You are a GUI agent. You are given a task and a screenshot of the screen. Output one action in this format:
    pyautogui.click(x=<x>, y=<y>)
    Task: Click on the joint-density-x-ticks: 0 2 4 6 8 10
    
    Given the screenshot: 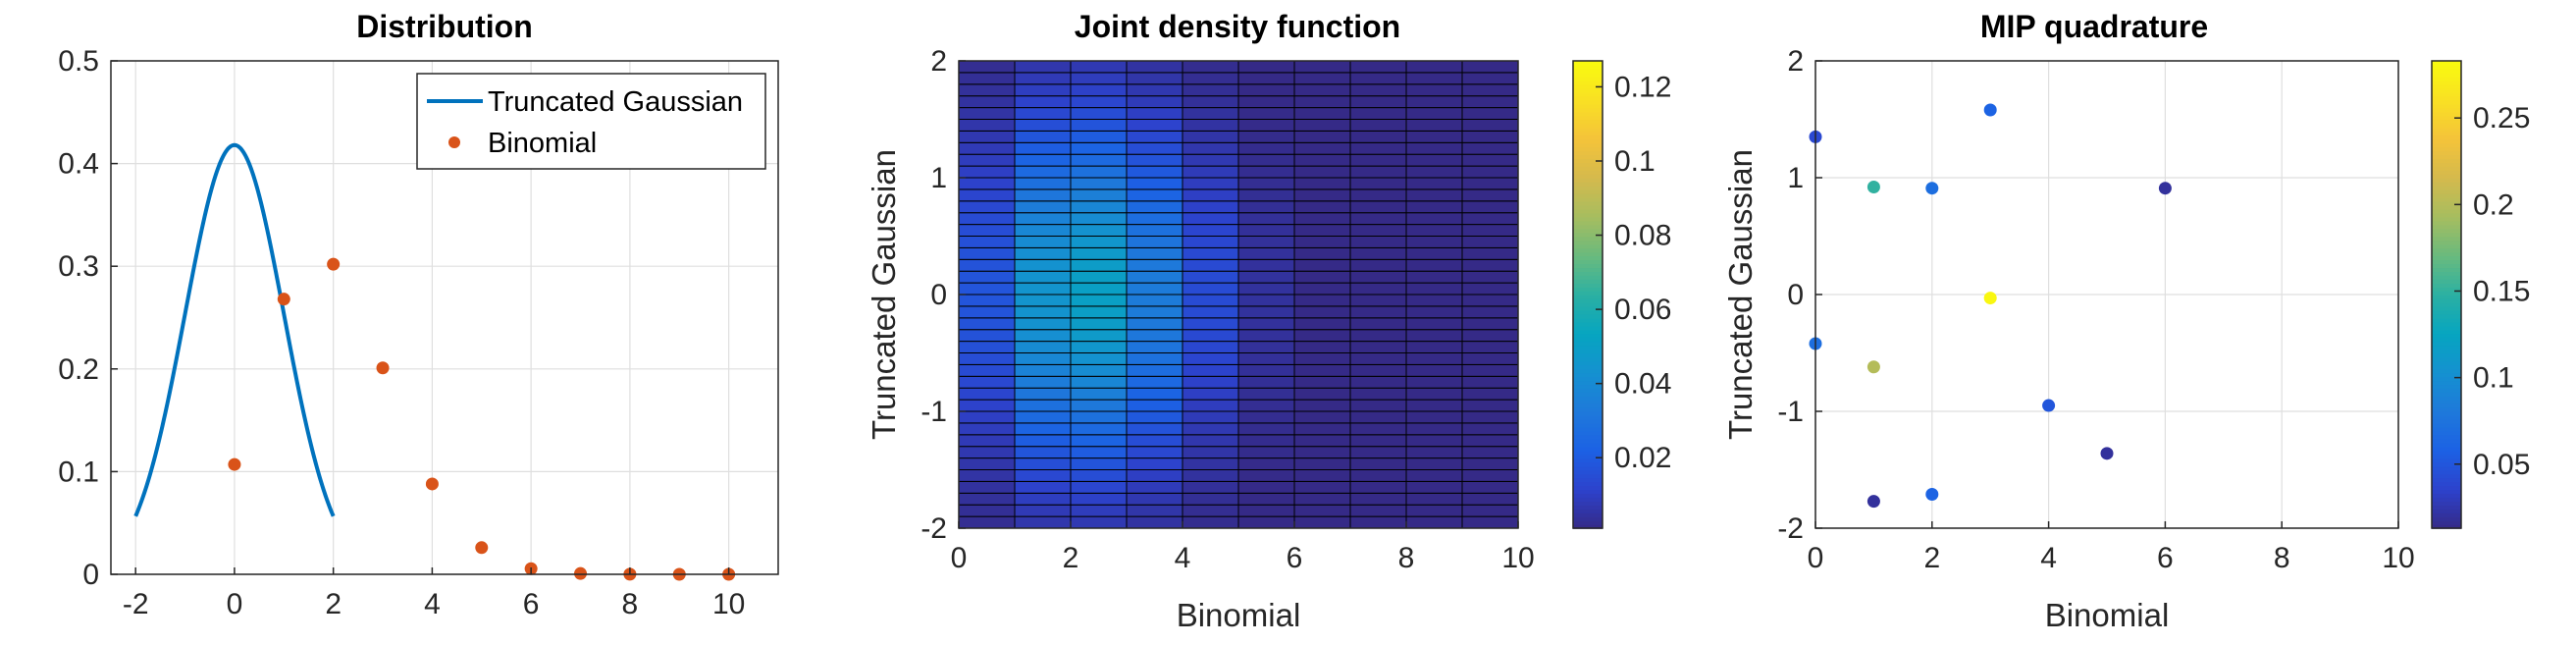 What is the action you would take?
    pyautogui.click(x=1243, y=547)
    